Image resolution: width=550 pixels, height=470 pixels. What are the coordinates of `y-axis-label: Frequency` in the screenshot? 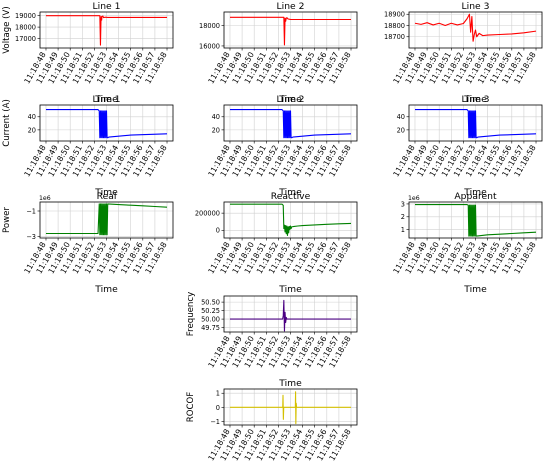 It's located at (191, 314).